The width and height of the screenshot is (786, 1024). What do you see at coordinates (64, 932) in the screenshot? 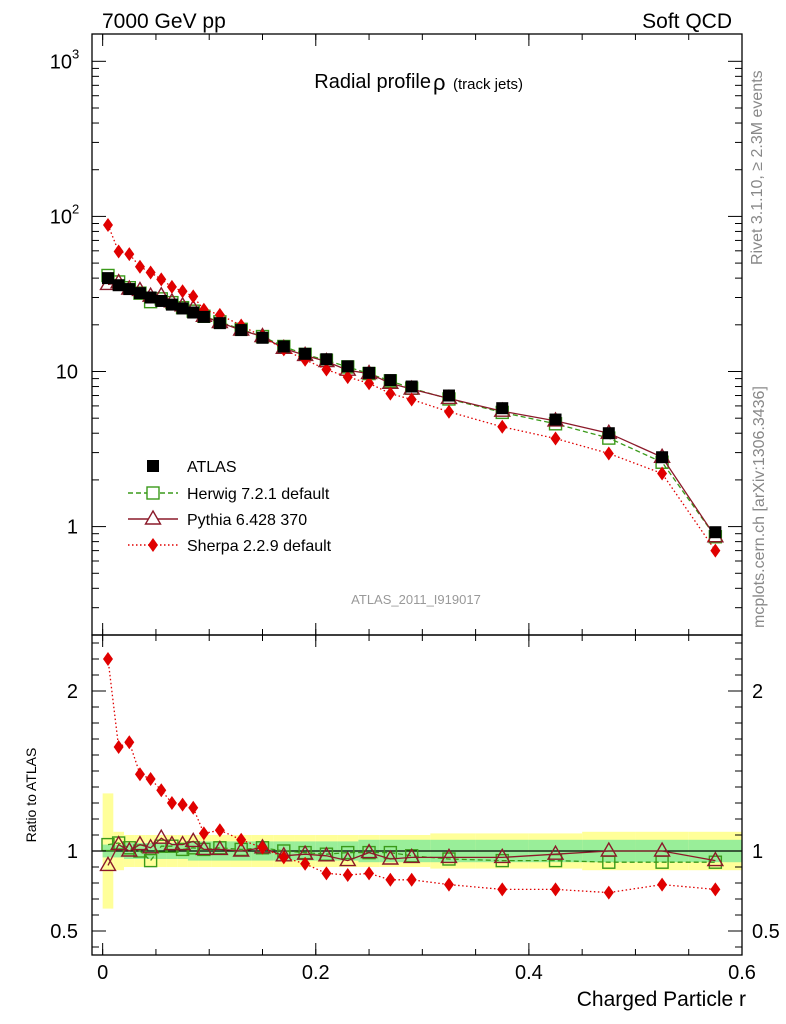
I see `ratio-y-tick-label-left: 0.5` at bounding box center [64, 932].